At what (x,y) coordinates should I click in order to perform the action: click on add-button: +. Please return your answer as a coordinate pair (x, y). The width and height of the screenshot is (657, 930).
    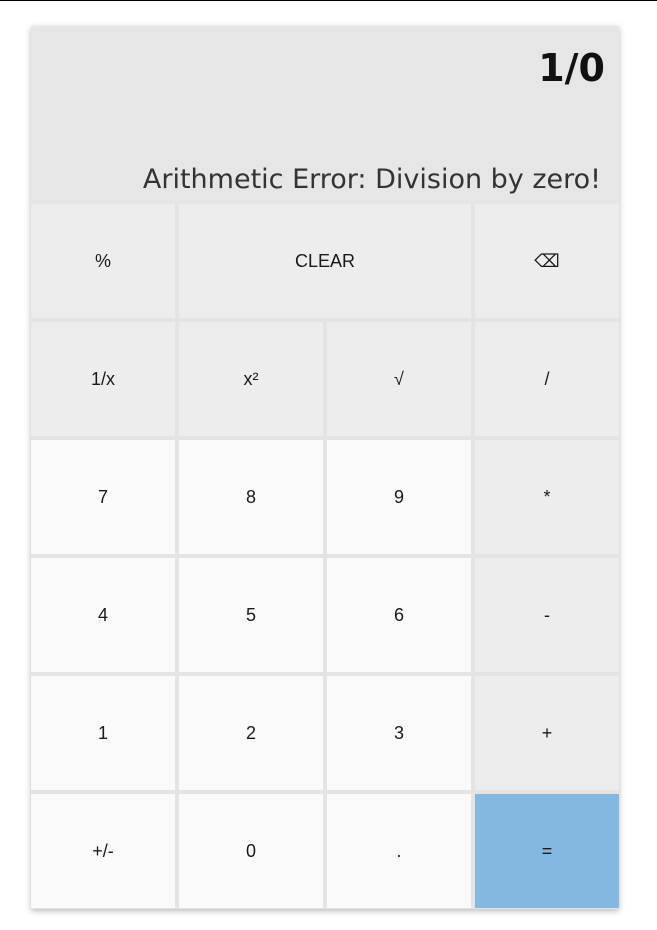
    Looking at the image, I should click on (547, 733).